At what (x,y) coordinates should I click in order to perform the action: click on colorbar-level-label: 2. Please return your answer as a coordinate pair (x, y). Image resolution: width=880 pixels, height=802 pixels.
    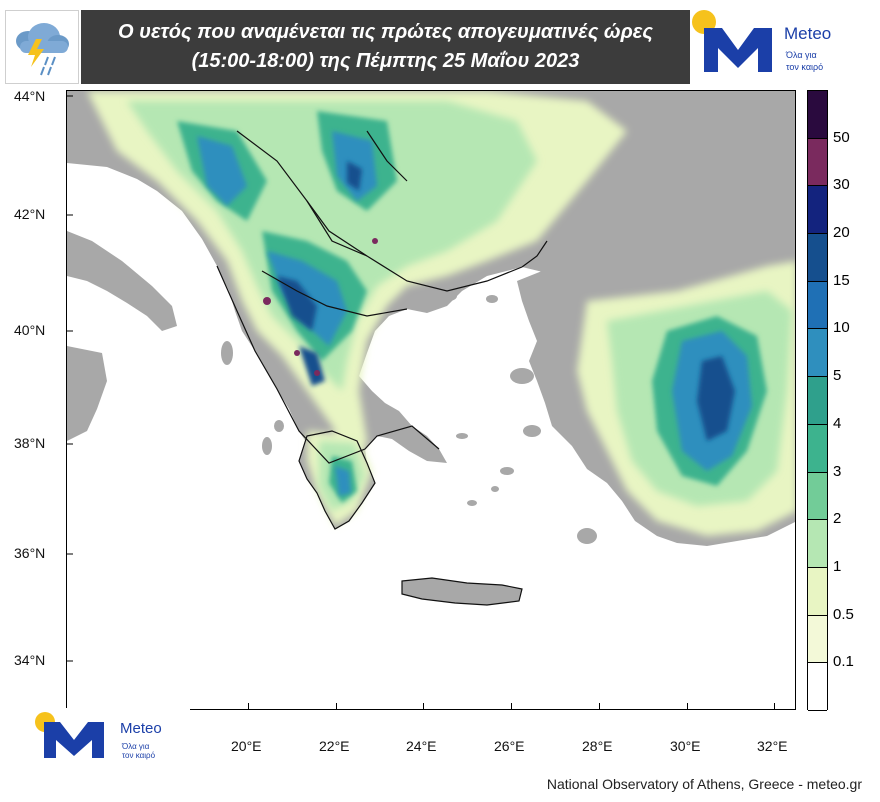
    Looking at the image, I should click on (837, 519).